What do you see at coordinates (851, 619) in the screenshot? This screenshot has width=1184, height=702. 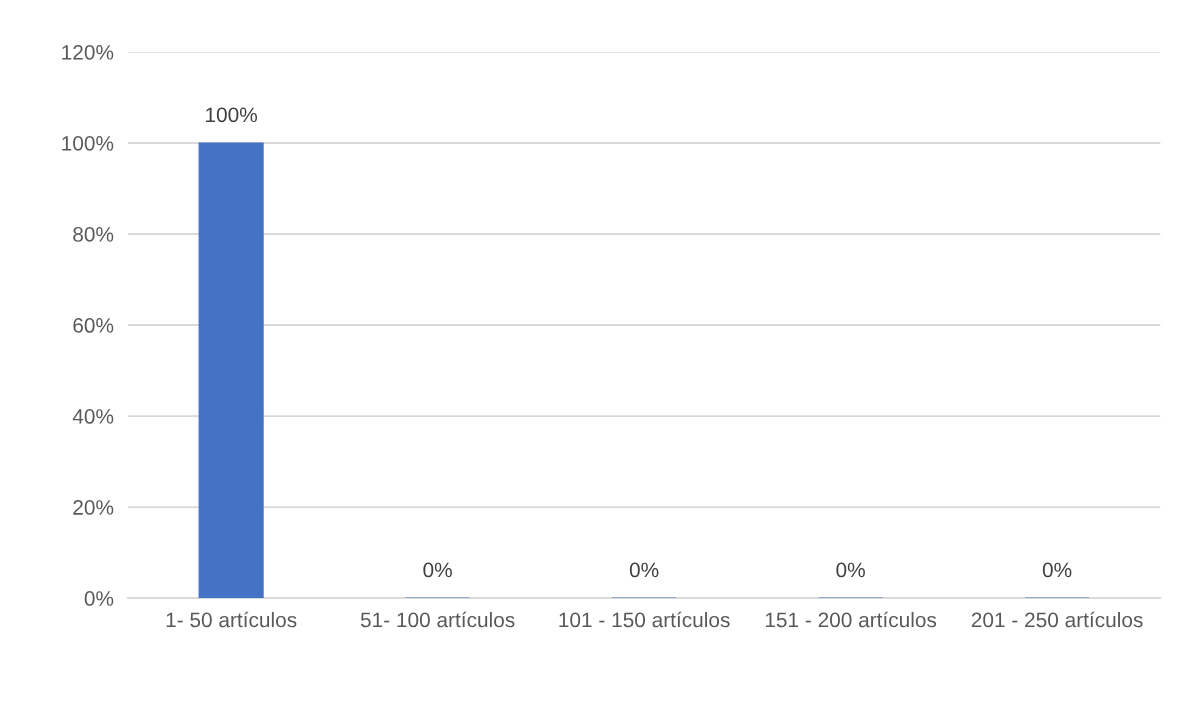 I see `x-tick-label: 151 - 200 artículos` at bounding box center [851, 619].